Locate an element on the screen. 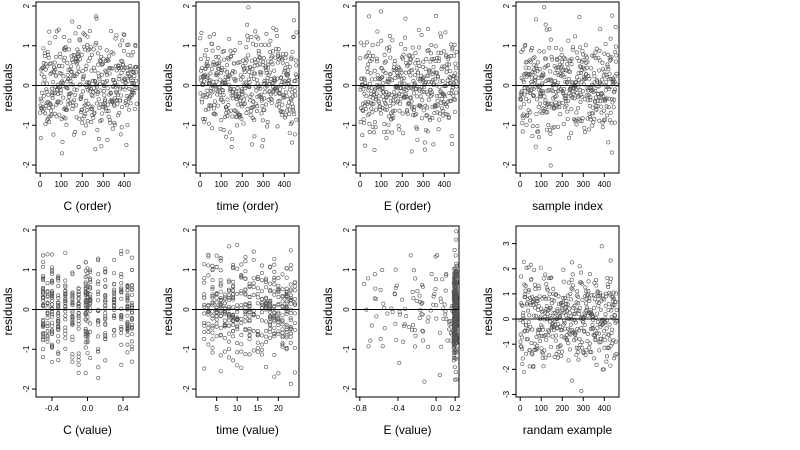  points is located at coordinates (408, 81).